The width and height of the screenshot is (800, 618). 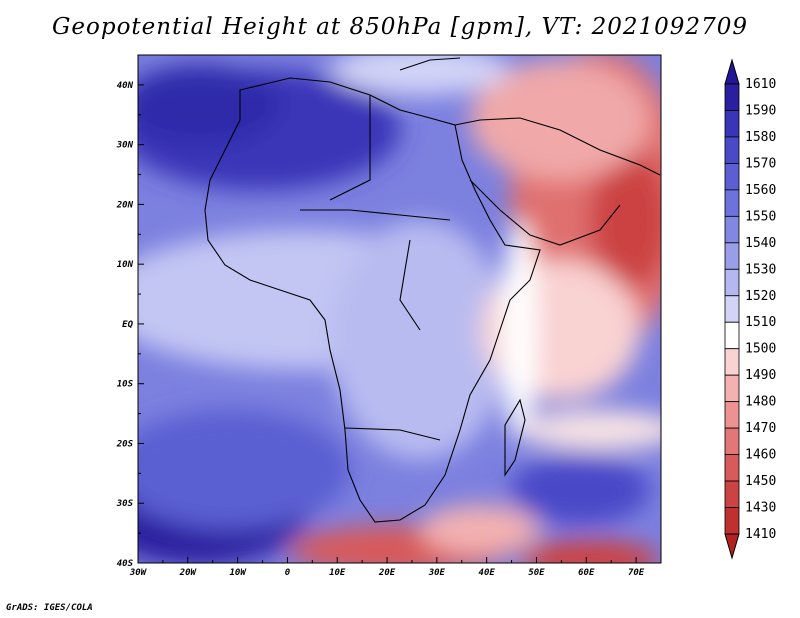 What do you see at coordinates (125, 444) in the screenshot?
I see `lat-tick-label: 20S` at bounding box center [125, 444].